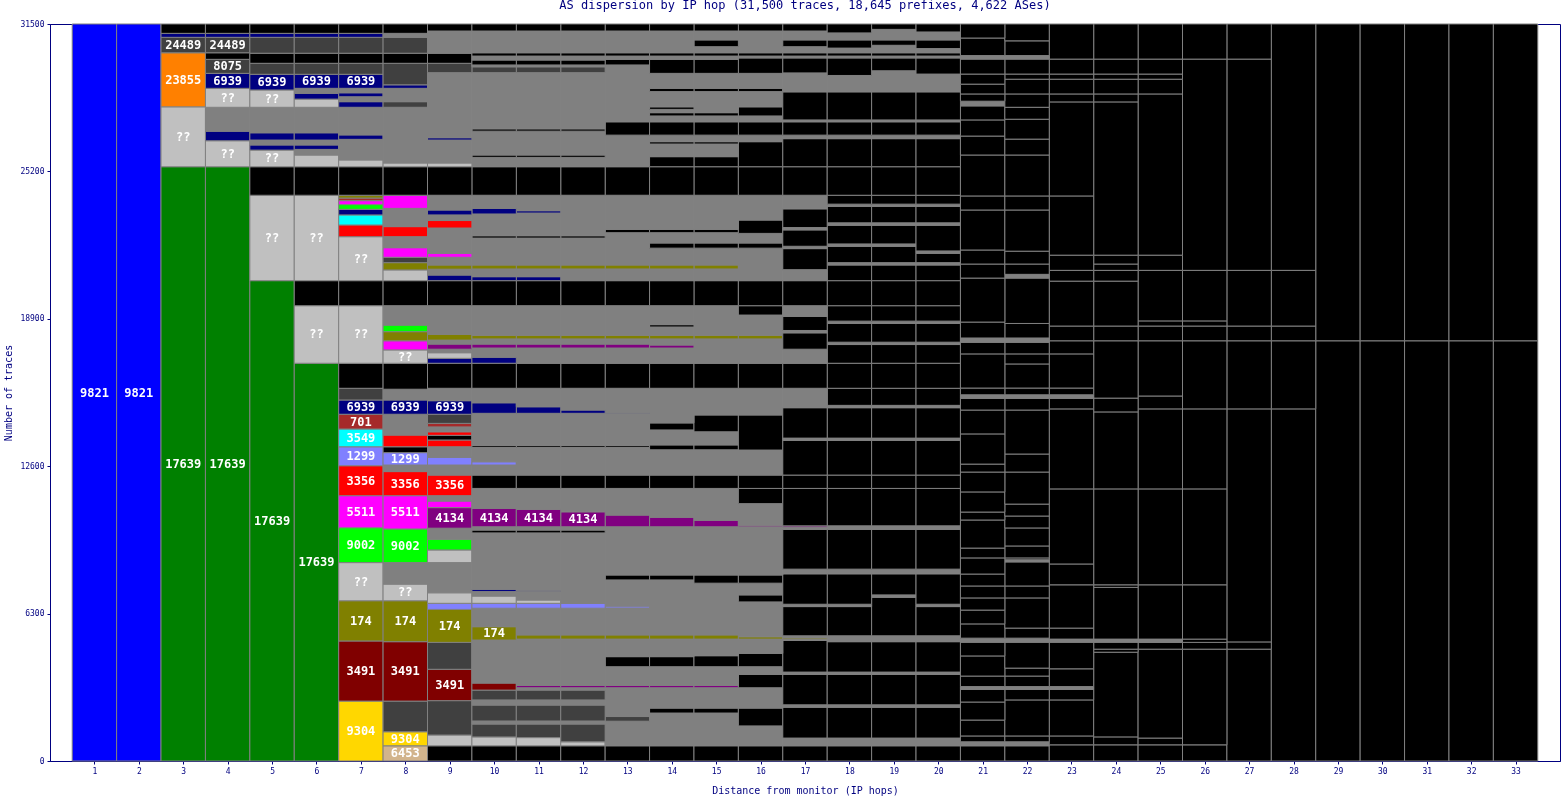 The width and height of the screenshot is (1562, 800). What do you see at coordinates (583, 771) in the screenshot?
I see `x-tick-label: 12` at bounding box center [583, 771].